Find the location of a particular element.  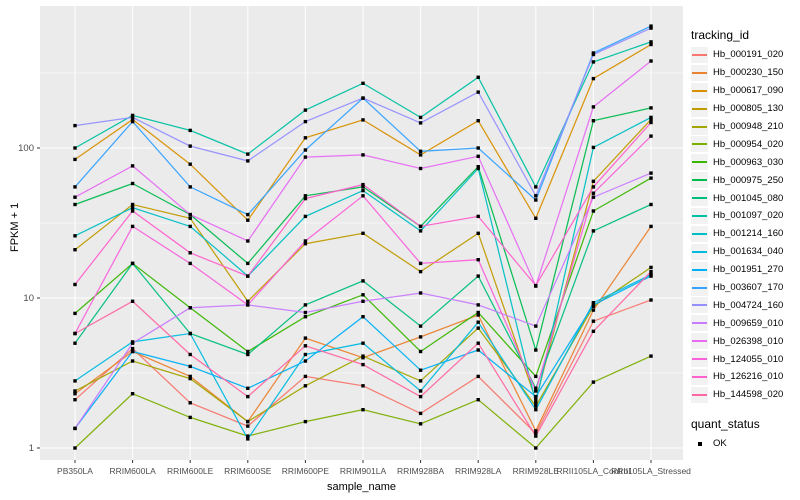

y-tick-label: 100 is located at coordinates (26, 148).